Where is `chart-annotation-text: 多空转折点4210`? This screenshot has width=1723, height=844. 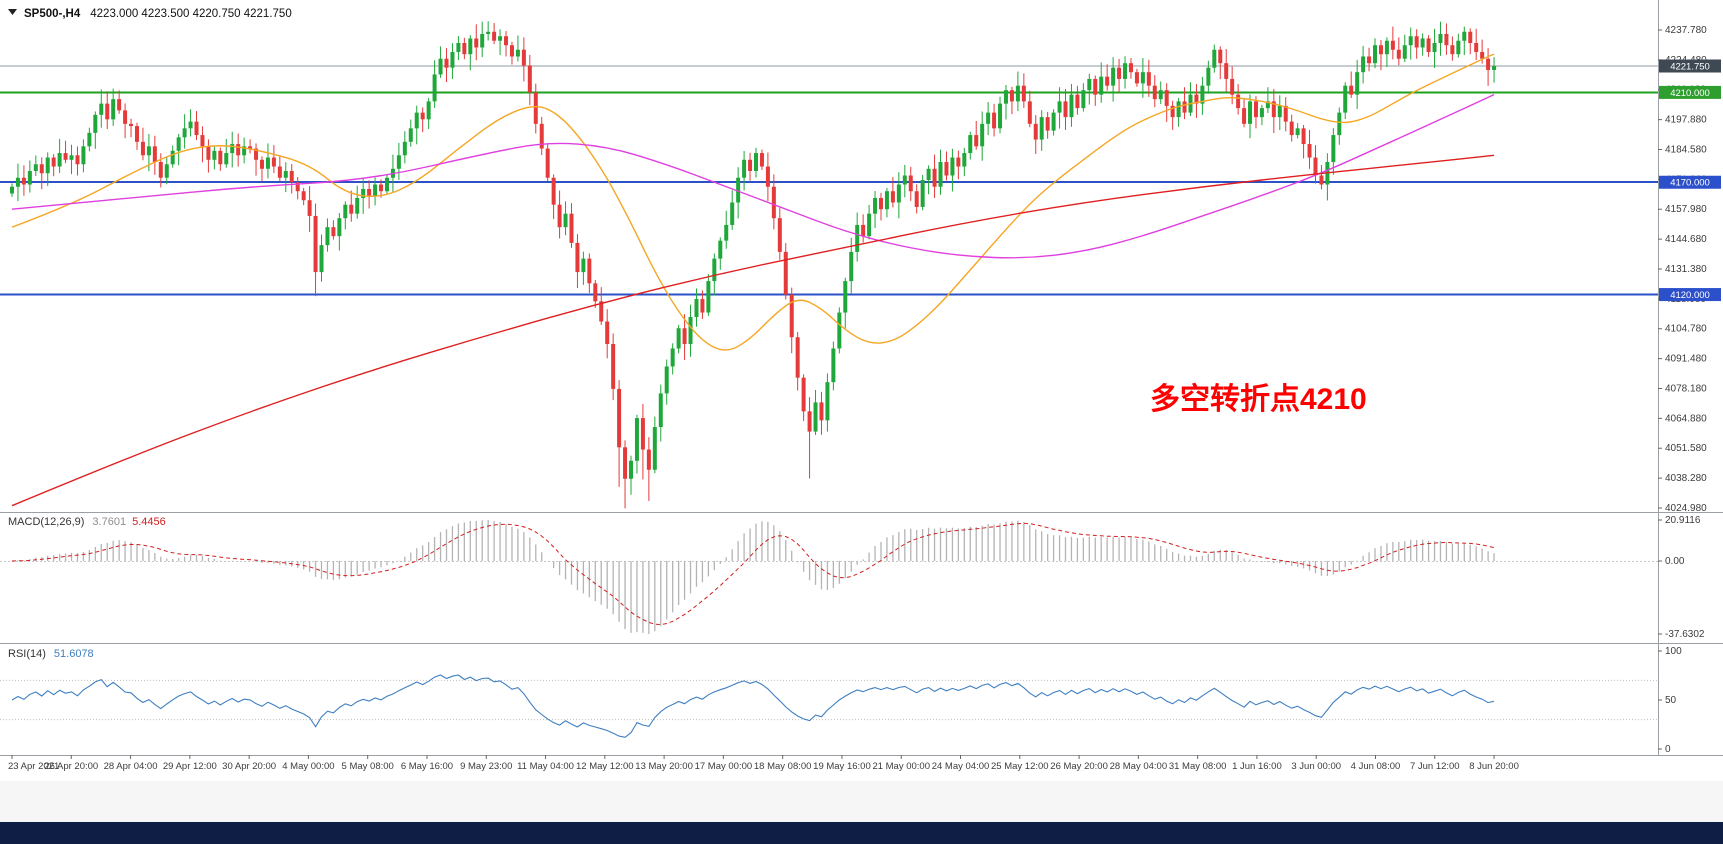
chart-annotation-text: 多空转折点4210 is located at coordinates (1258, 399).